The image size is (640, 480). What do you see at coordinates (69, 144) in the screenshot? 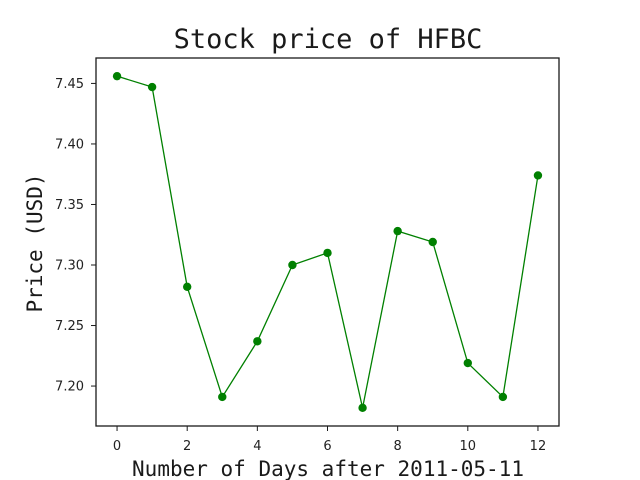
I see `y-tick-label: 7.40` at bounding box center [69, 144].